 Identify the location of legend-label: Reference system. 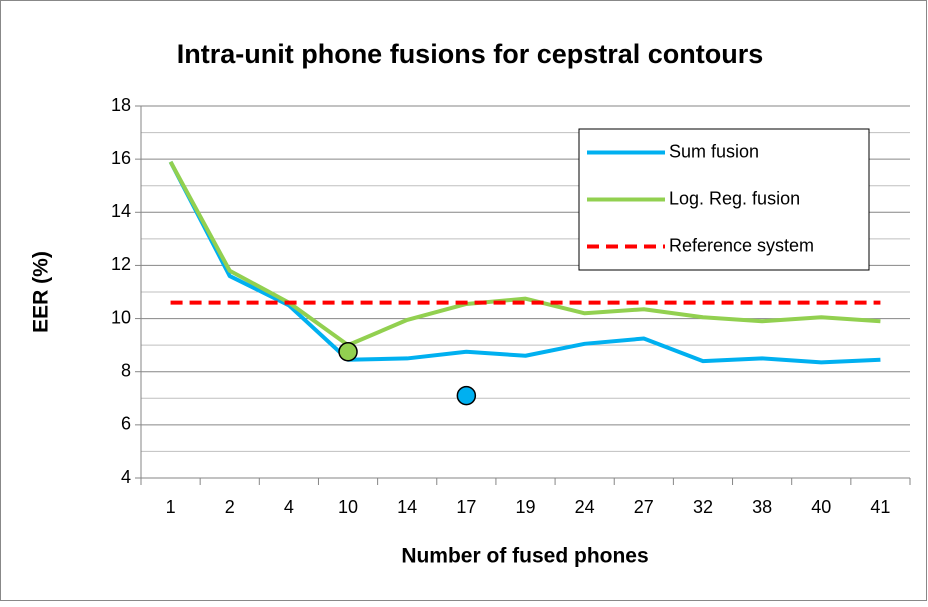
(741, 245).